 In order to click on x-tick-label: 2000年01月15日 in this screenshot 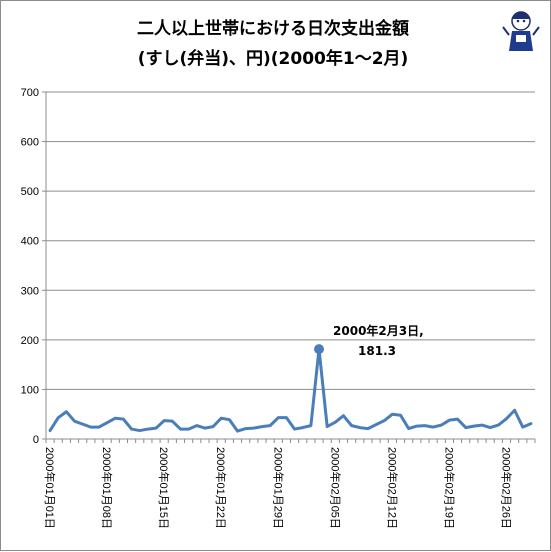, I will do `click(164, 488)`.